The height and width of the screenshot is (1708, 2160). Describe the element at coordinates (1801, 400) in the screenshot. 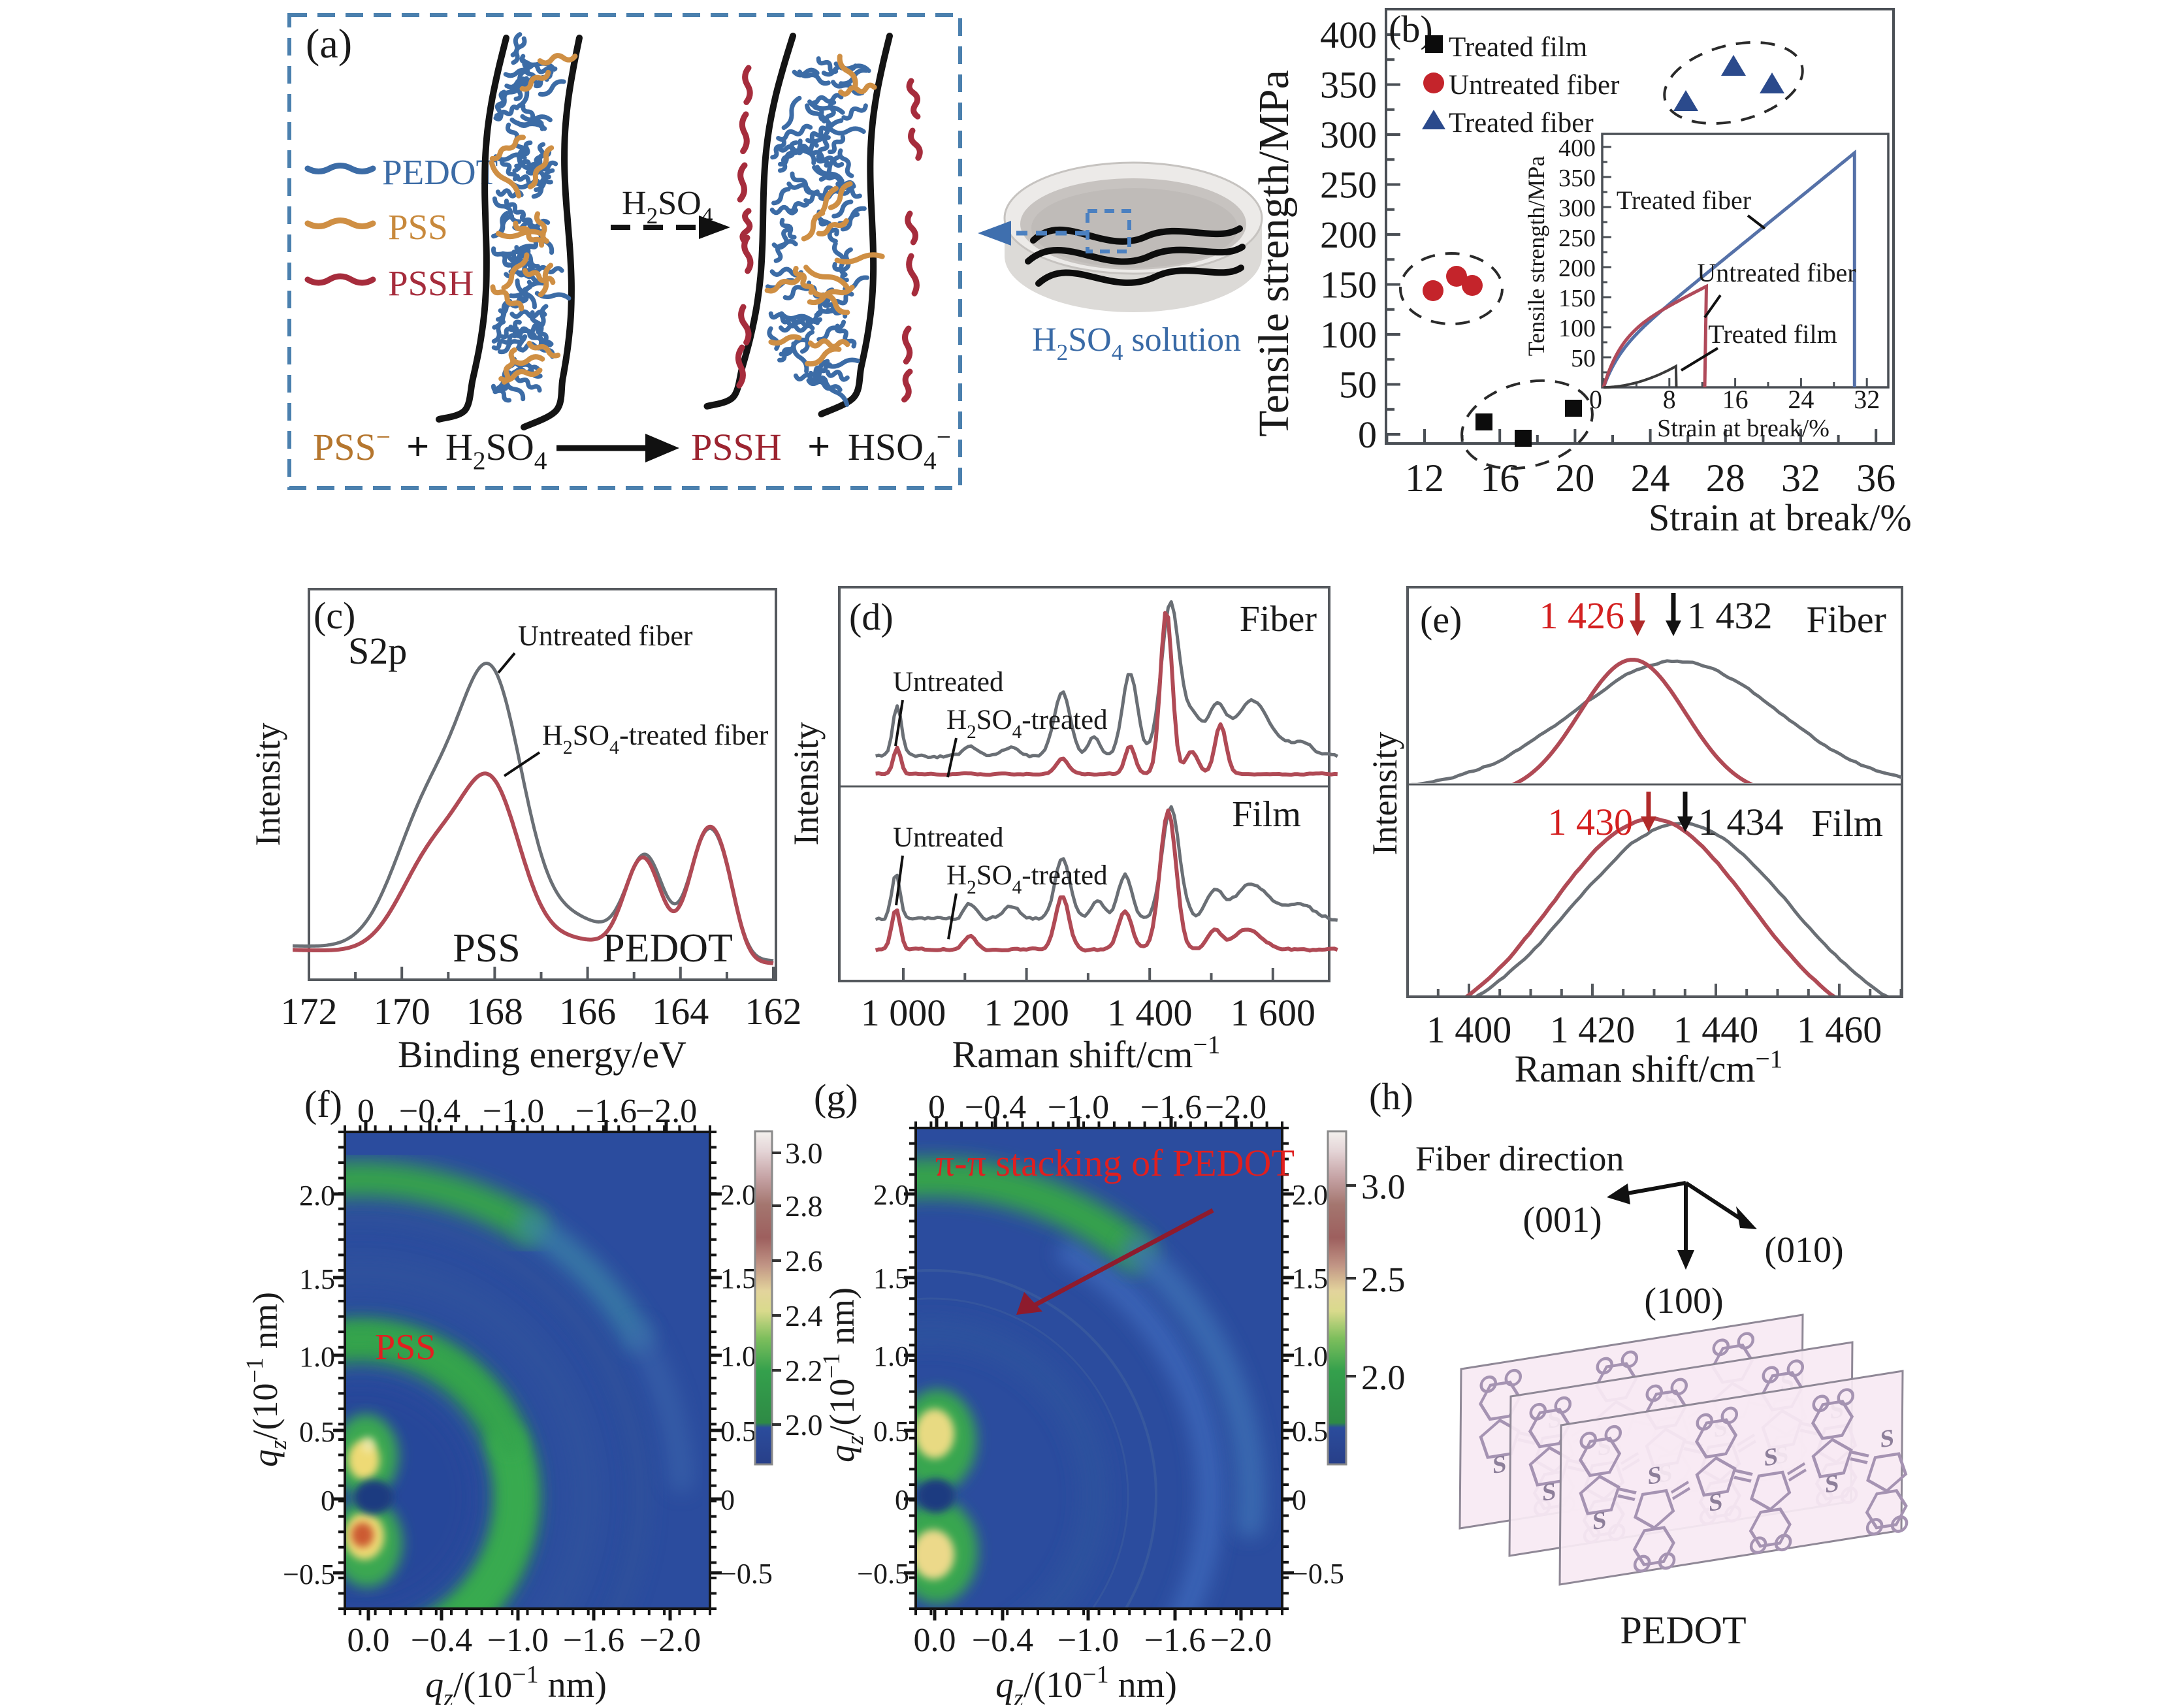

I see `svg-text: 24` at that location.